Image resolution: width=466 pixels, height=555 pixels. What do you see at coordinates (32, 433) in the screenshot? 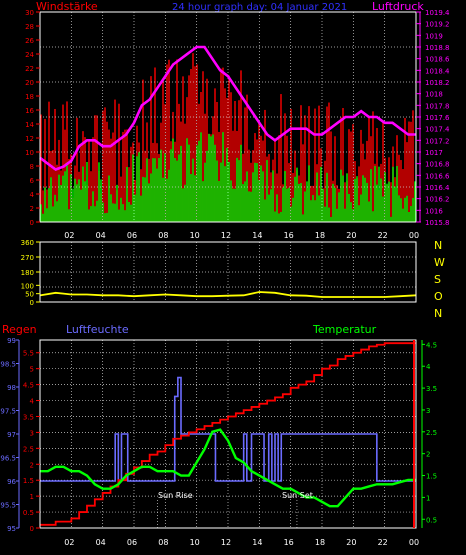
I see `rain-tick-label: 3` at bounding box center [32, 433].